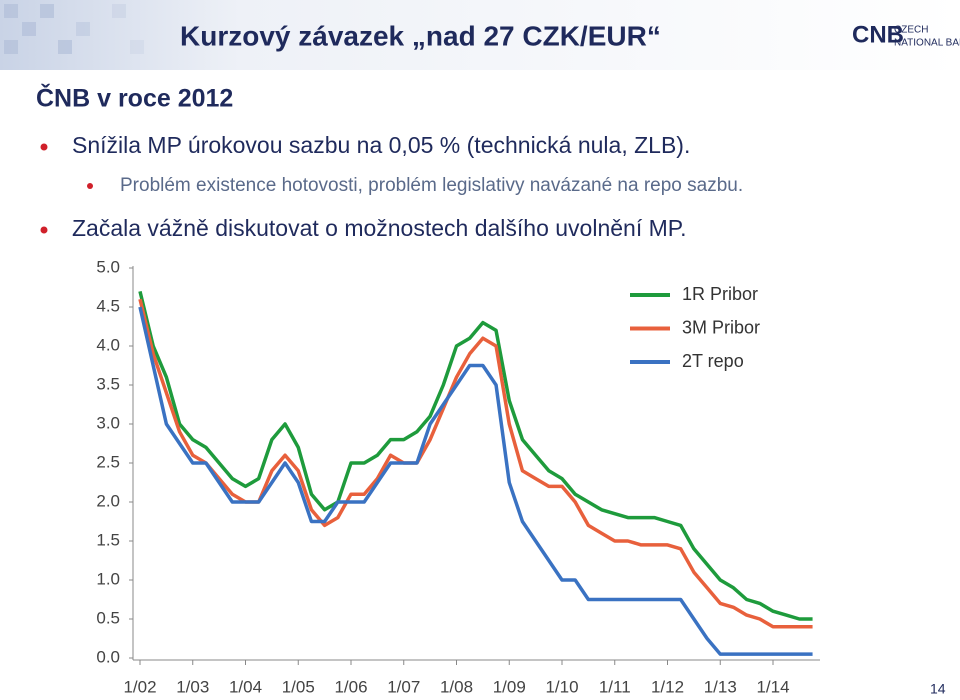  I want to click on x-tick-label: 1/12, so click(667, 686).